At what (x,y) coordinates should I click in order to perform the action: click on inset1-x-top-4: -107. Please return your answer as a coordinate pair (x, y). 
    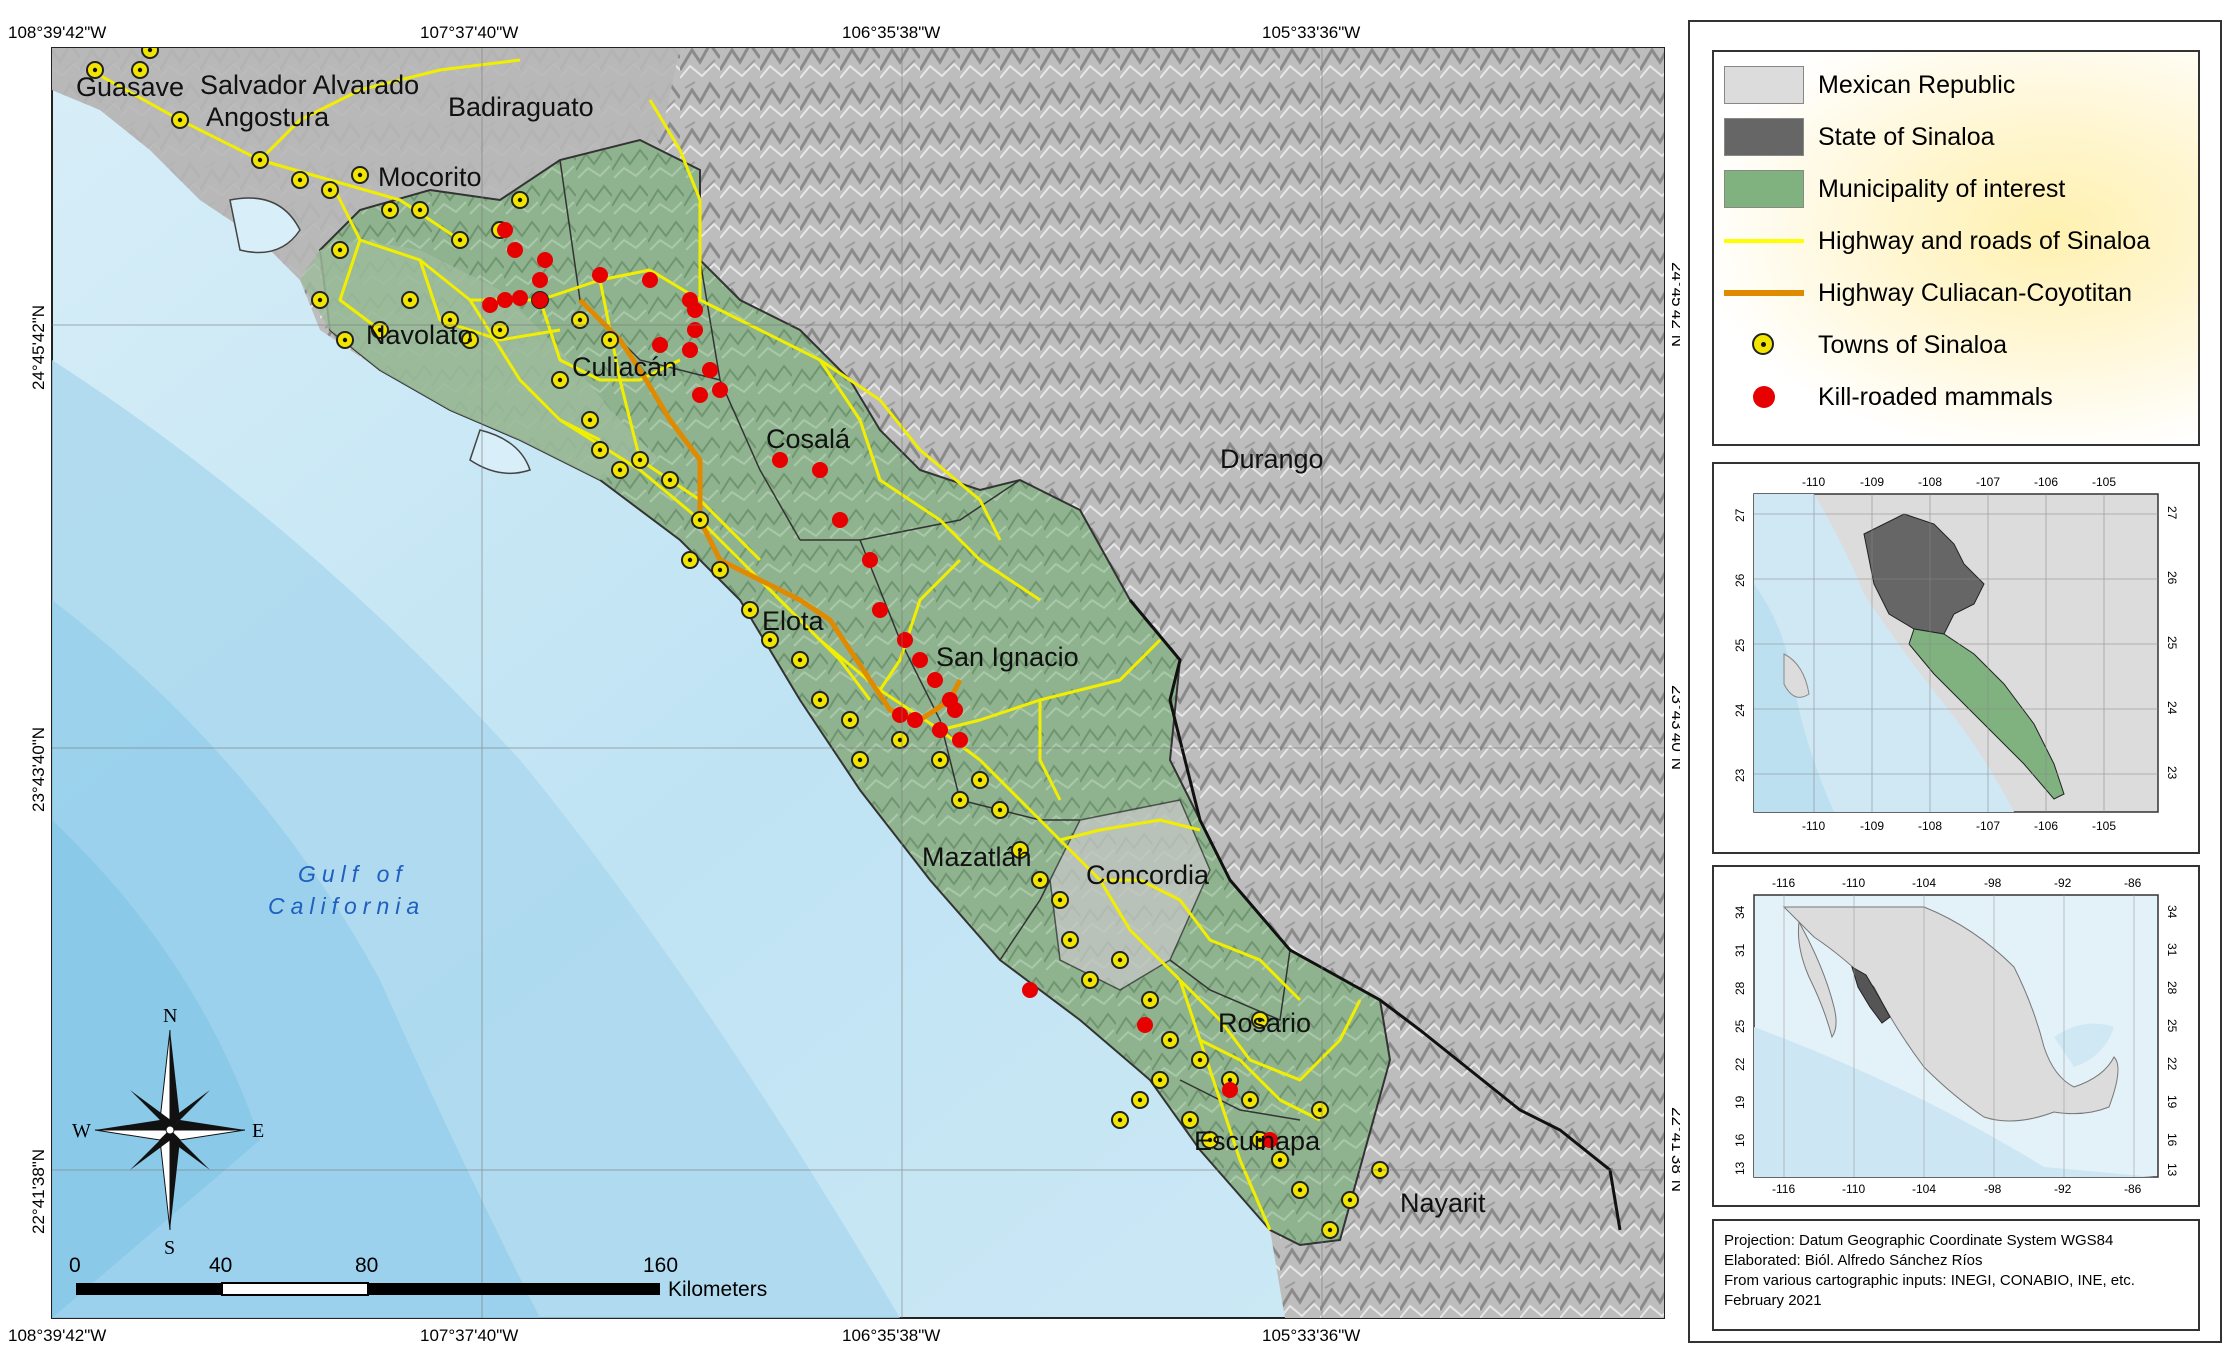
    Looking at the image, I should click on (1988, 482).